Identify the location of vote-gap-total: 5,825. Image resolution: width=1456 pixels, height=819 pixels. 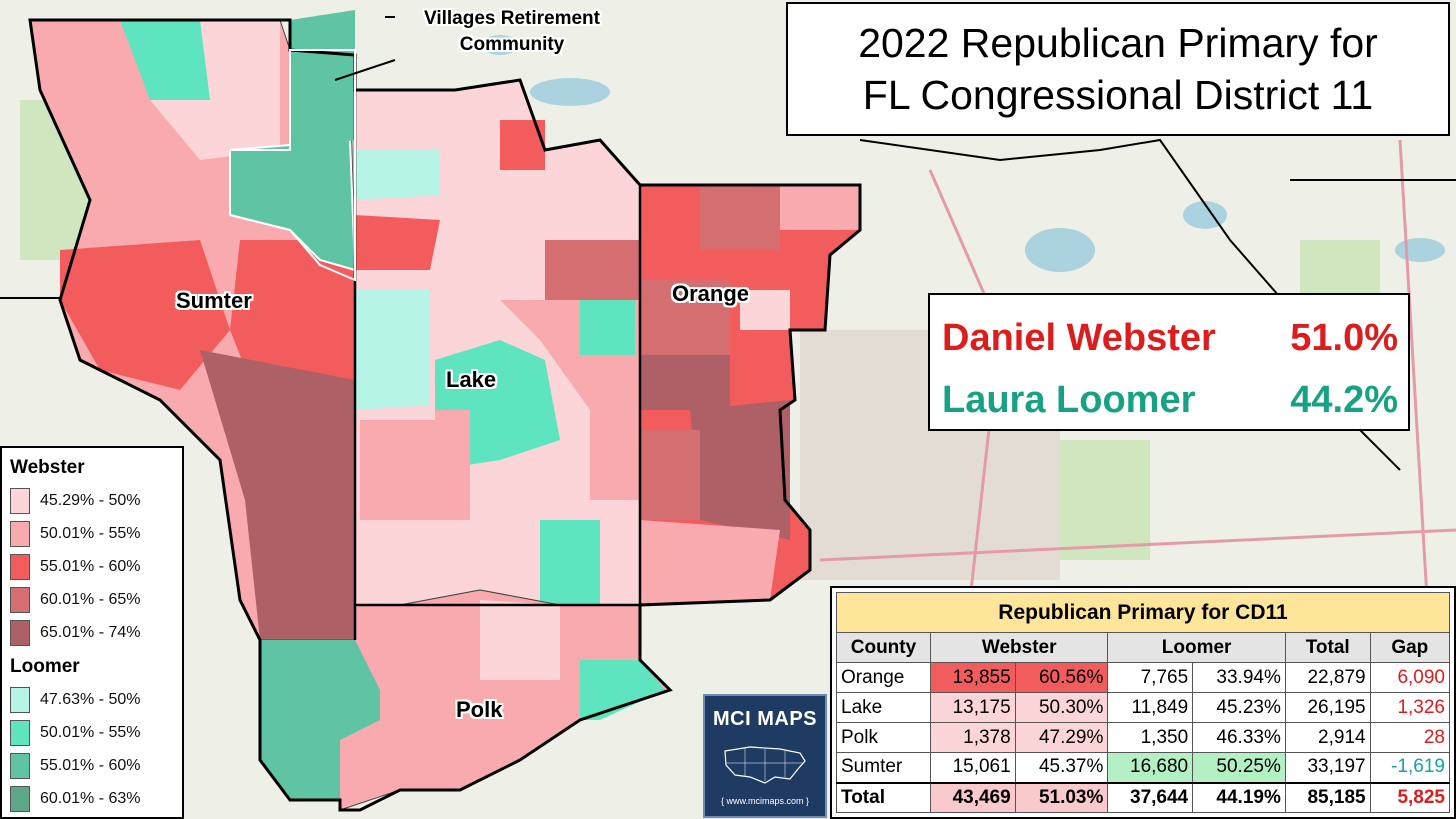
(1410, 797).